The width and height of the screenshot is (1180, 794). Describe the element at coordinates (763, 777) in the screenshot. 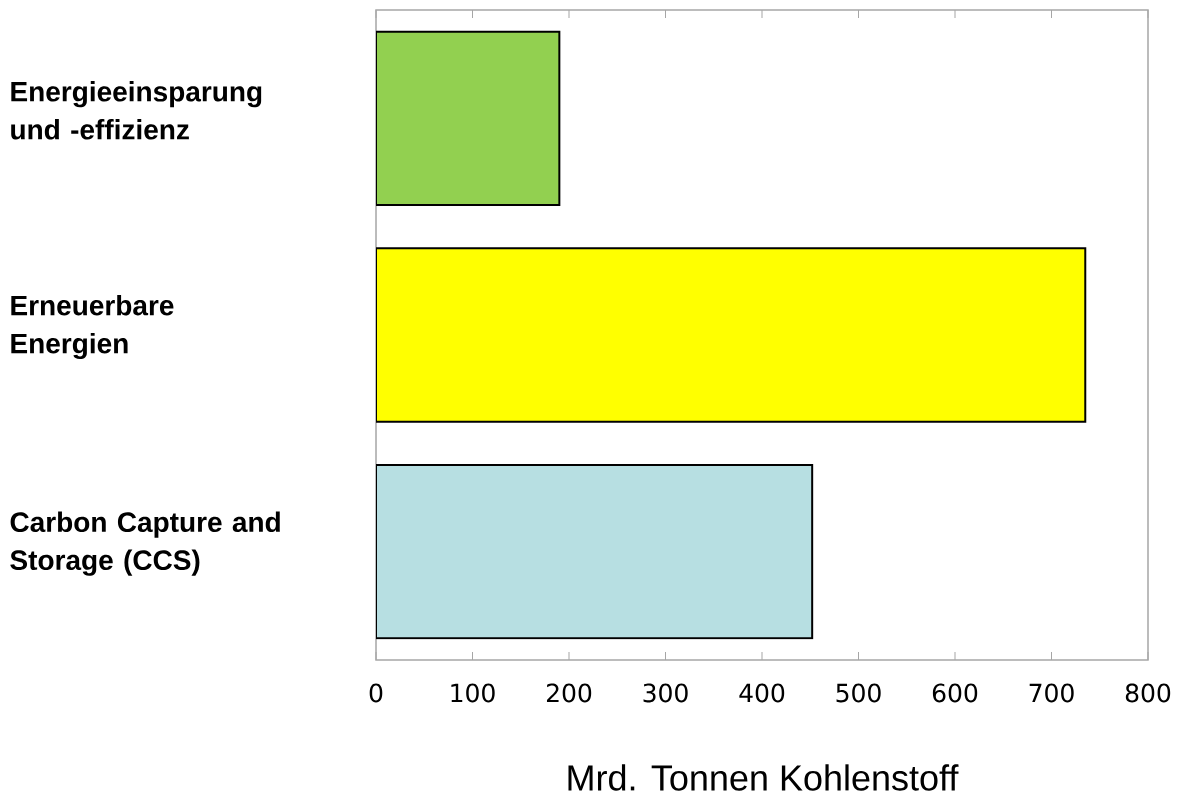

I see `x-axis-title: Mrd. Tonnen Kohlenstoff` at that location.